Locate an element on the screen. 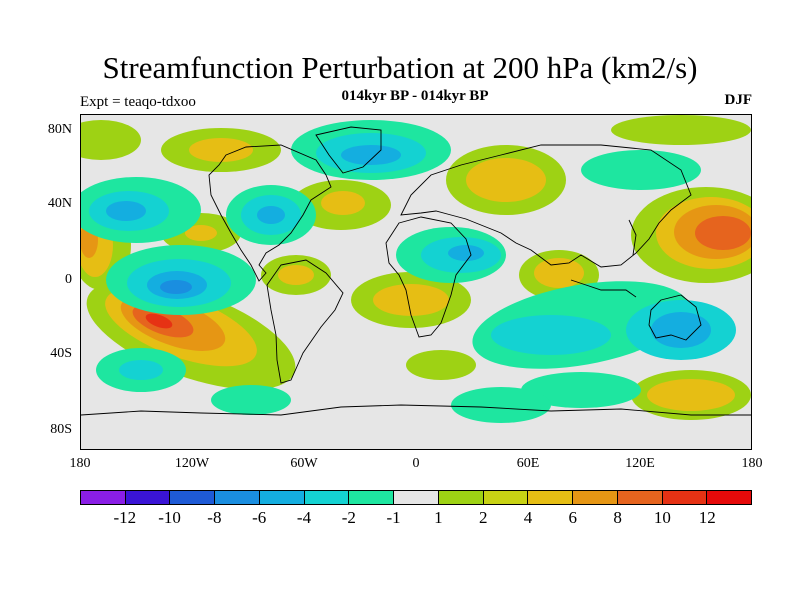  season-label: DJF is located at coordinates (738, 100).